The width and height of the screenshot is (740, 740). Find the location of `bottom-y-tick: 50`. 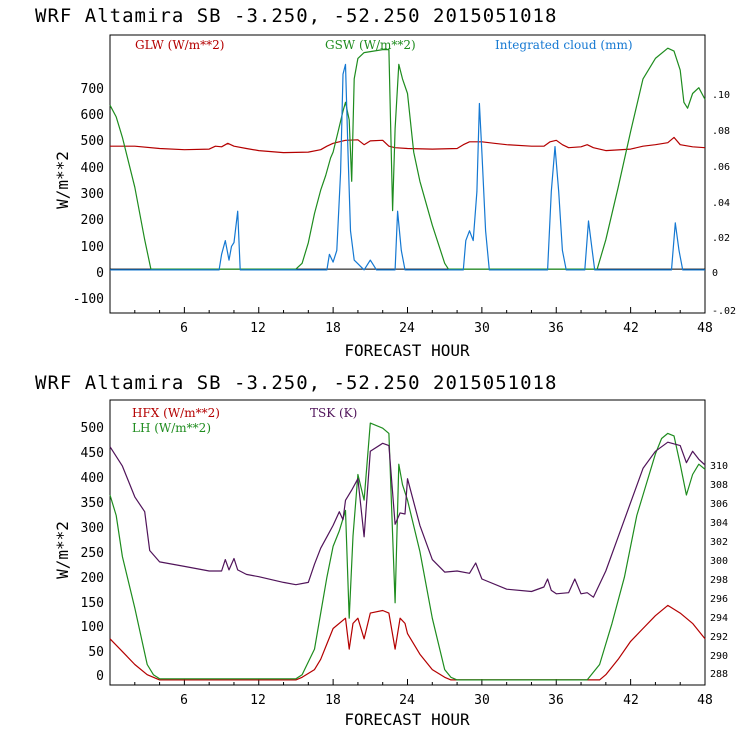

bottom-y-tick: 50 is located at coordinates (96, 652).